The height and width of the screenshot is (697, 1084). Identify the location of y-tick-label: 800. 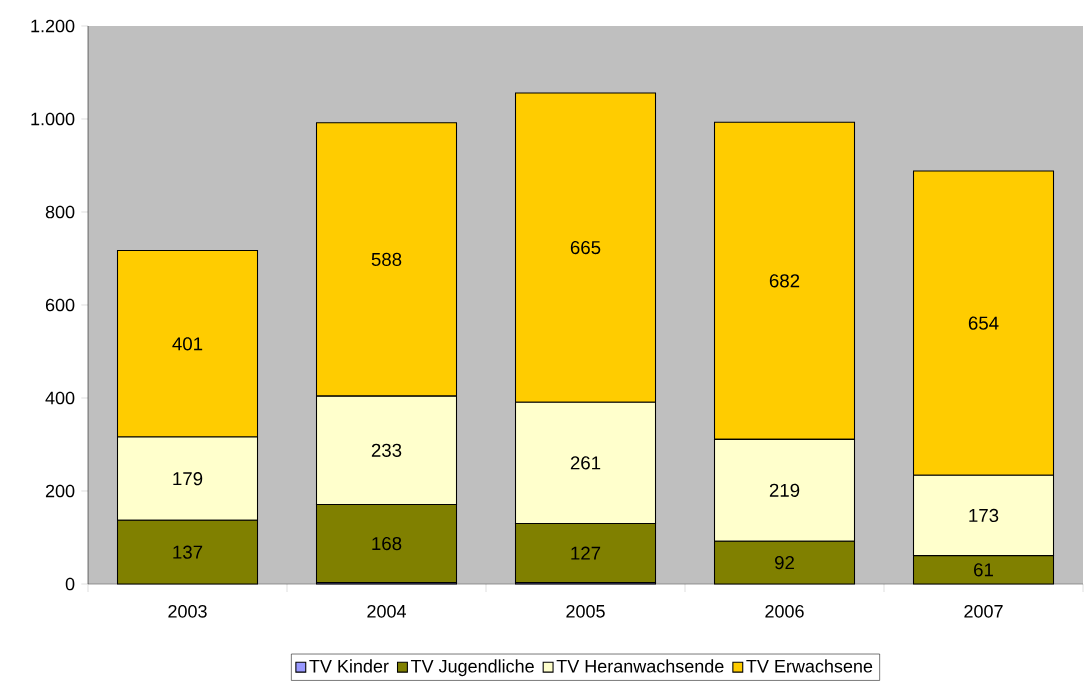
(60, 212).